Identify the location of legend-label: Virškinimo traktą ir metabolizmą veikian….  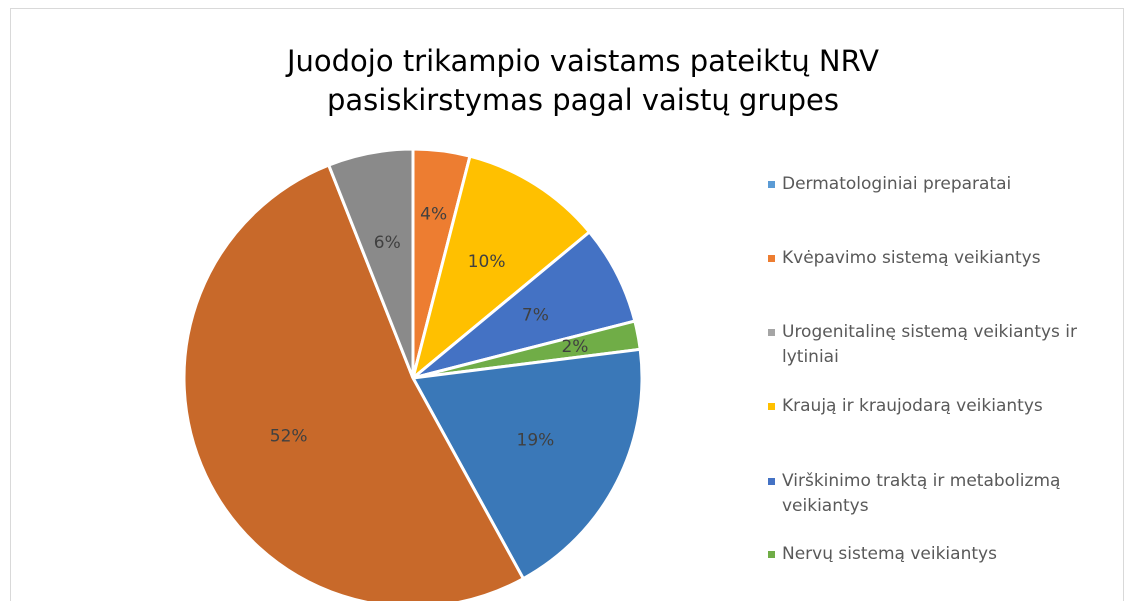
(921, 493).